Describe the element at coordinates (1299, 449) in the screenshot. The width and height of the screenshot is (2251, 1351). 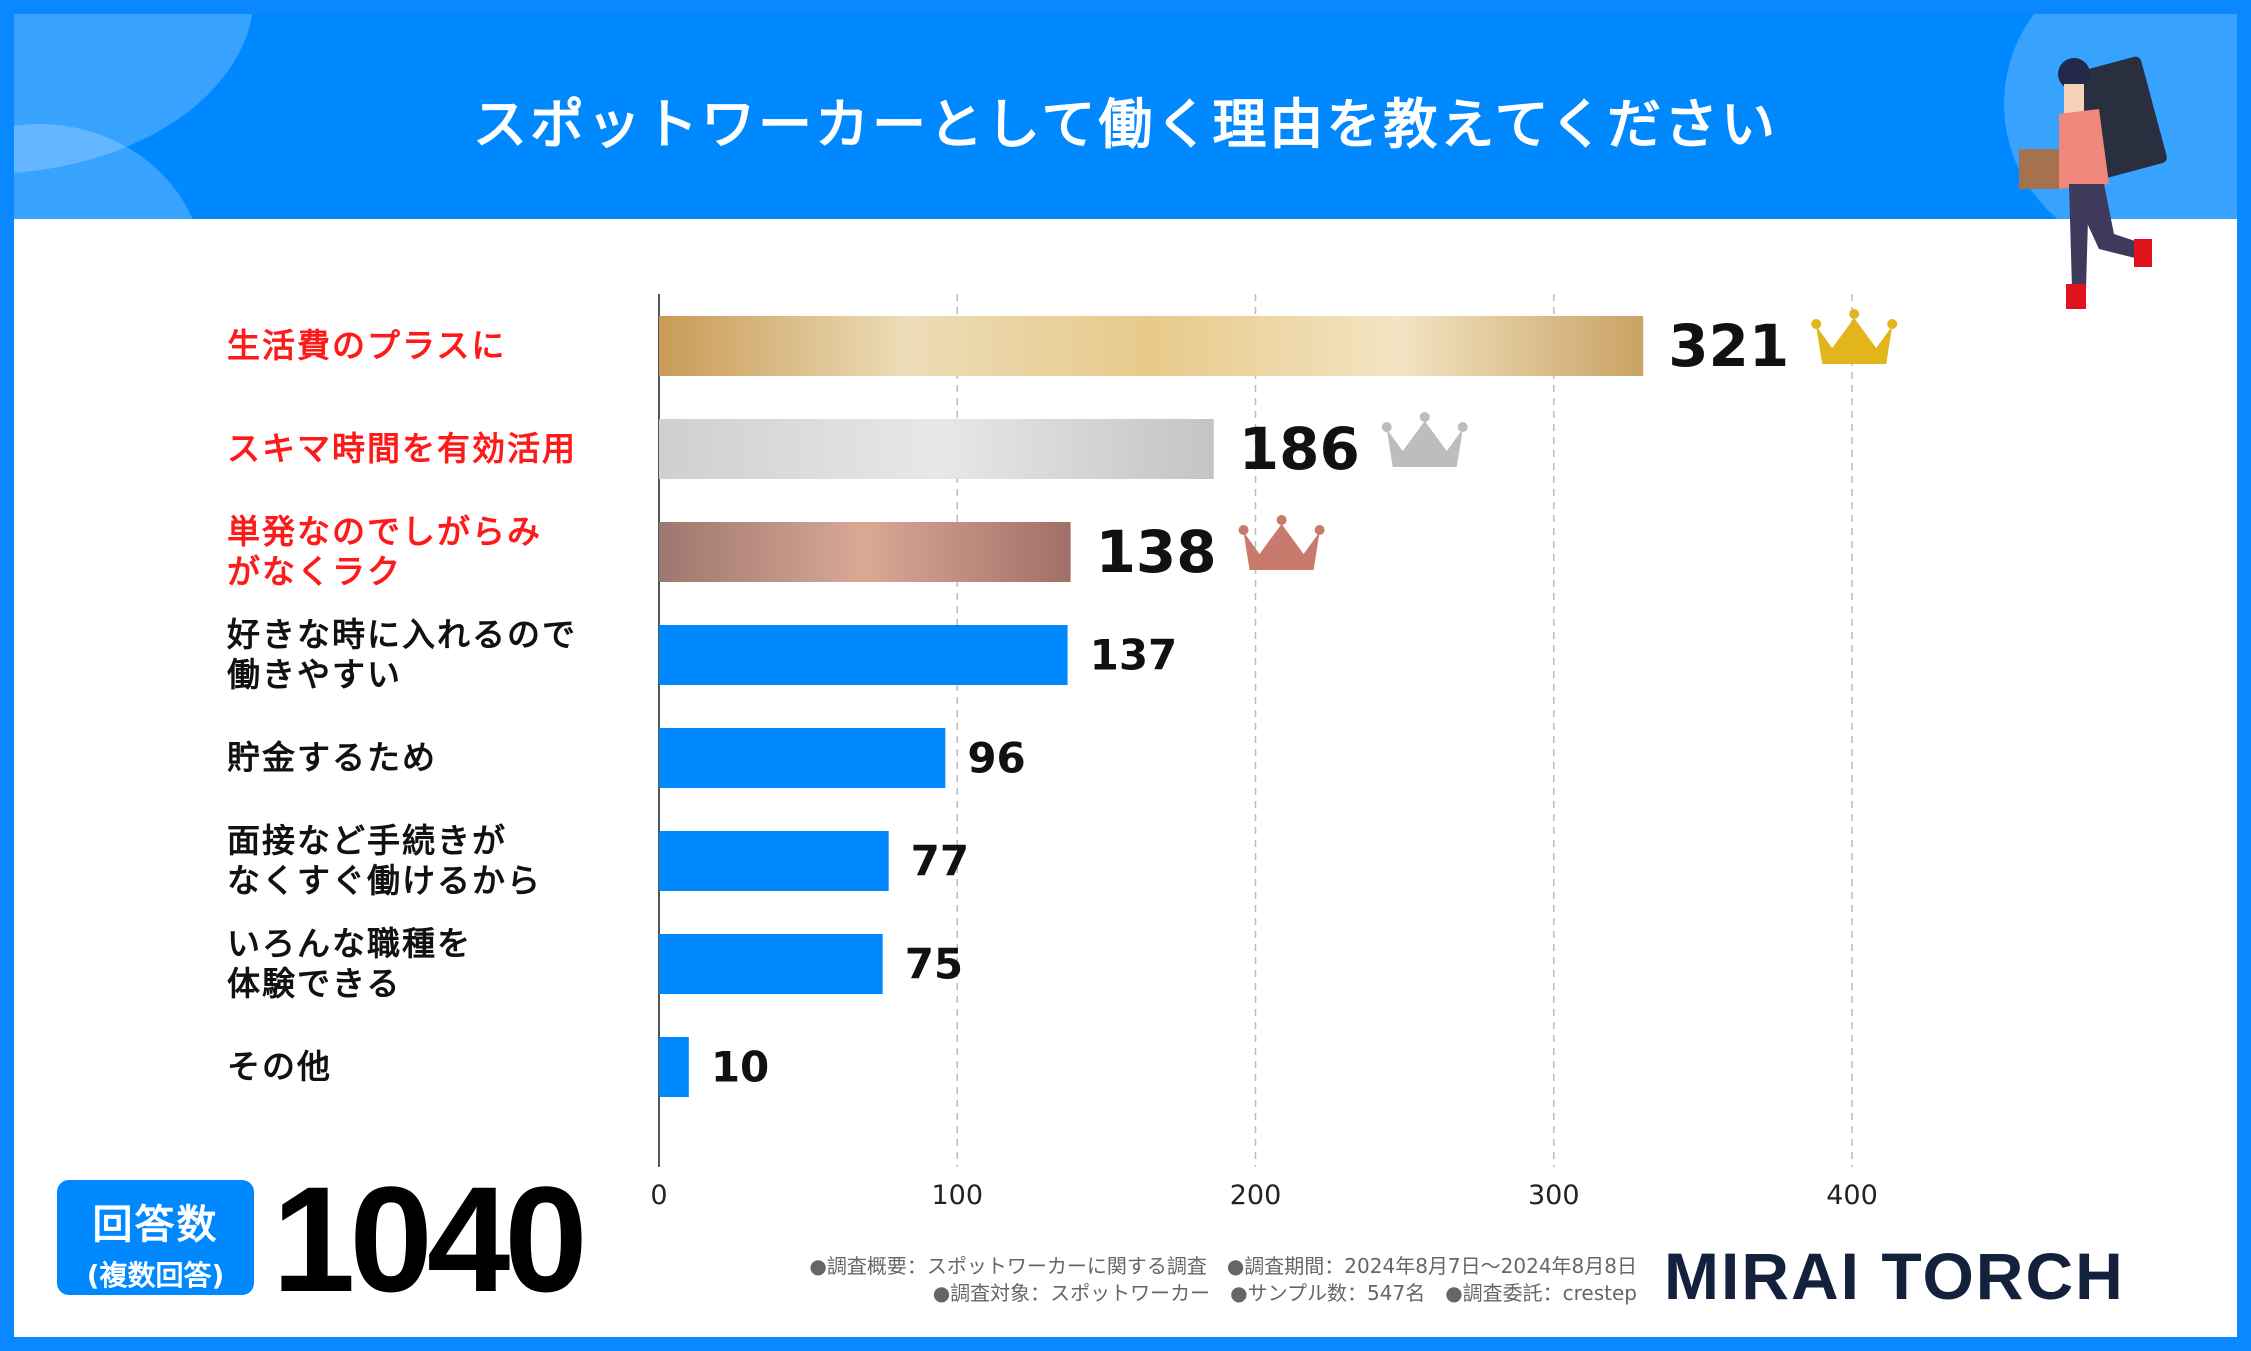
I see `value-label: 186` at that location.